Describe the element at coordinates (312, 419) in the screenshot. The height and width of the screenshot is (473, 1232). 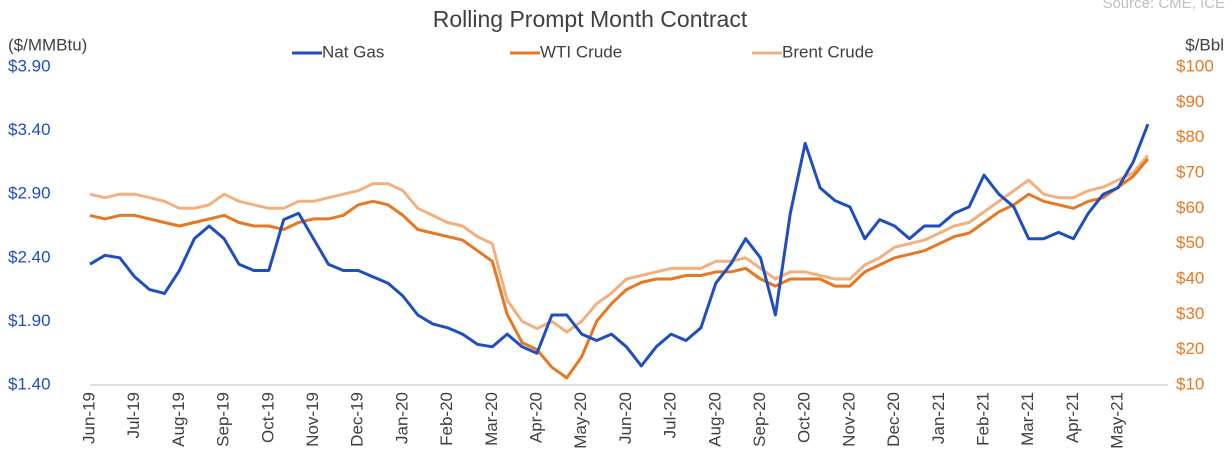
I see `x-tick-label: Nov-19` at that location.